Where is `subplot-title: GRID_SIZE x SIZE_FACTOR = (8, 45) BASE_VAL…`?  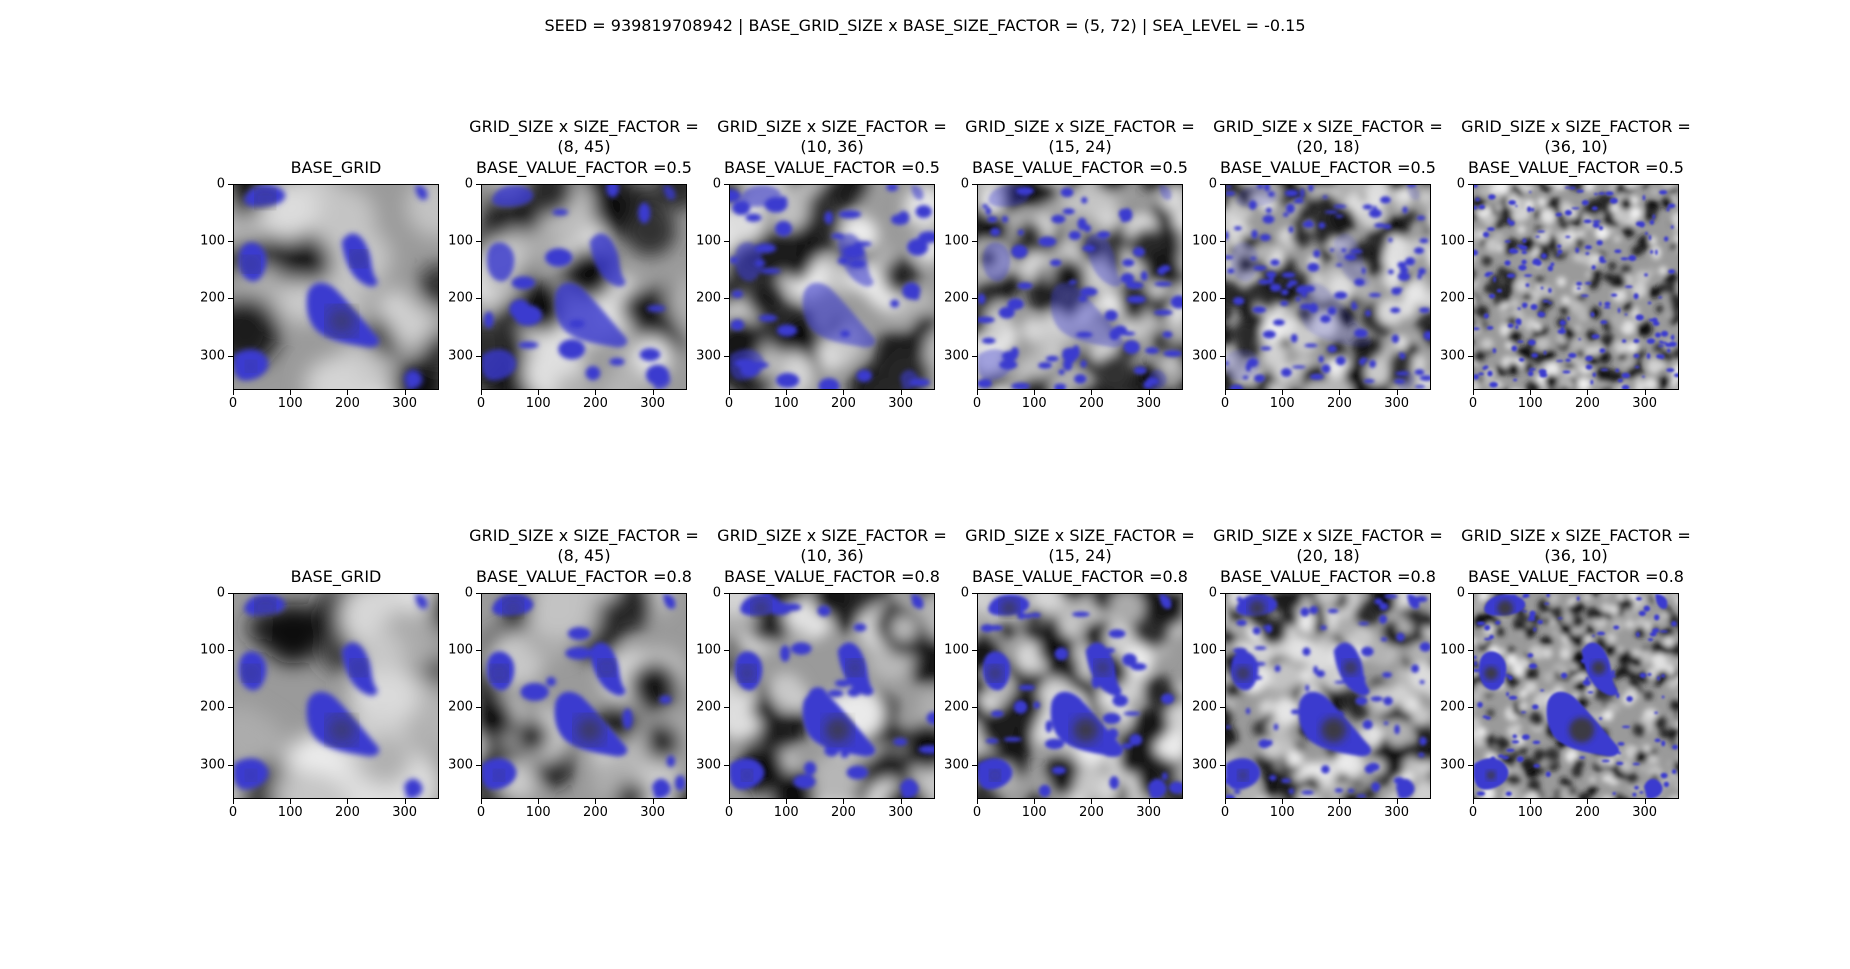 subplot-title: GRID_SIZE x SIZE_FACTOR = (8, 45) BASE_VAL… is located at coordinates (584, 557).